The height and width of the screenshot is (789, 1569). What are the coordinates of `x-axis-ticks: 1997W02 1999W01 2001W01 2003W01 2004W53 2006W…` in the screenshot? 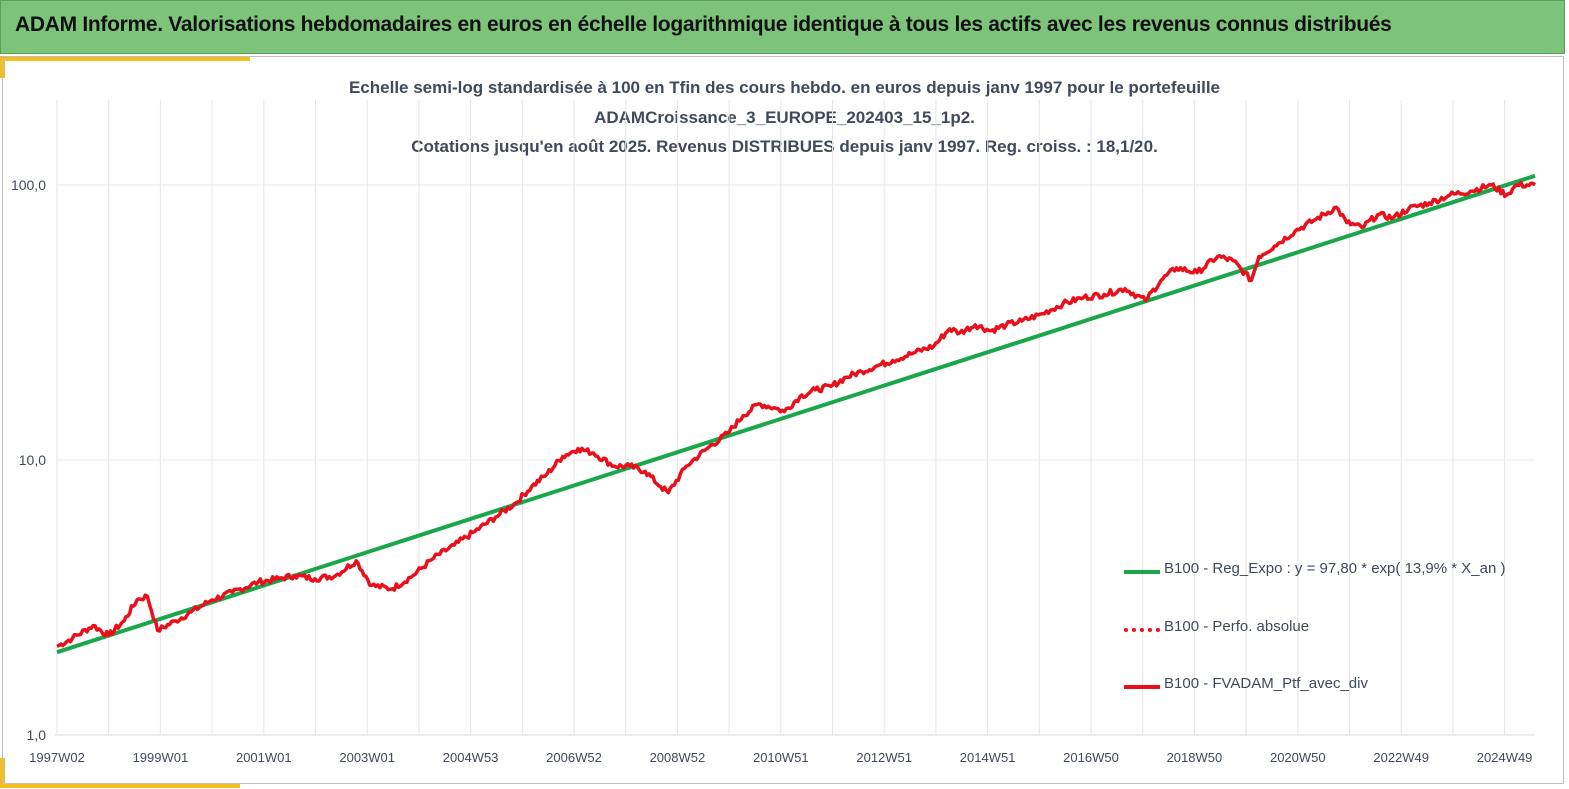 It's located at (780, 757).